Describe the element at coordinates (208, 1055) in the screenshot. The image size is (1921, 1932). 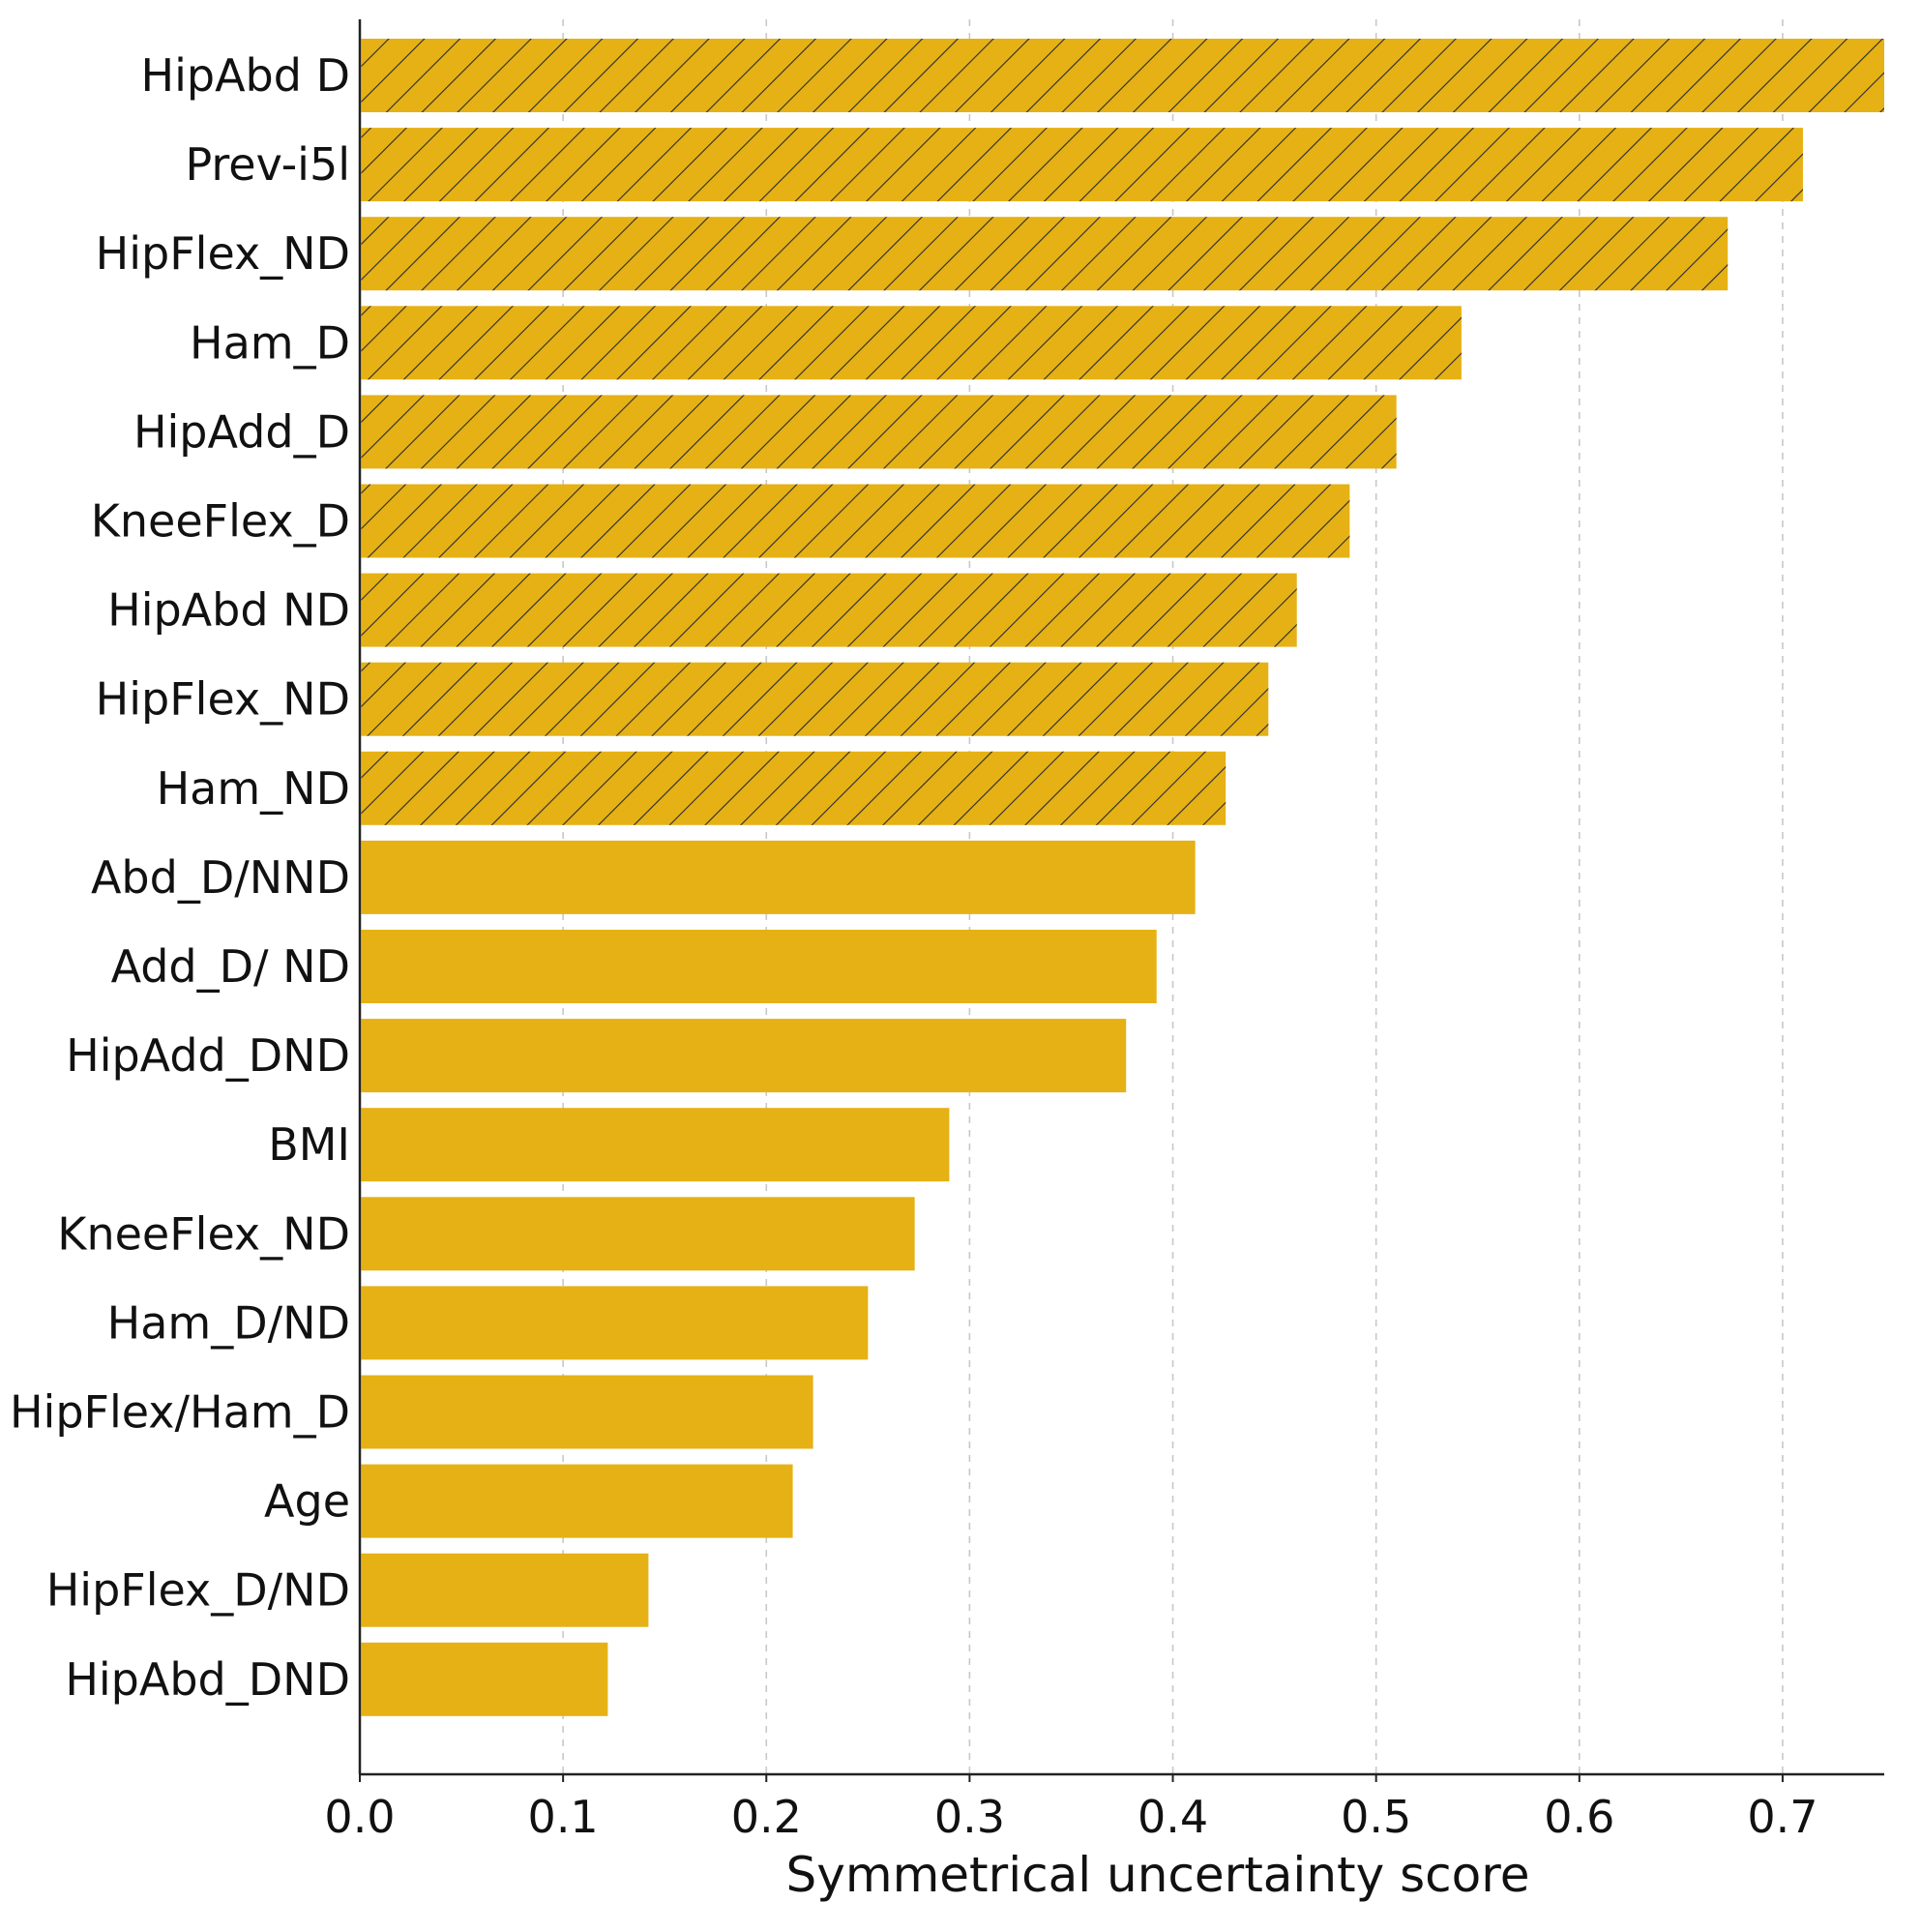
I see `category-label: HipAdd_DND` at that location.